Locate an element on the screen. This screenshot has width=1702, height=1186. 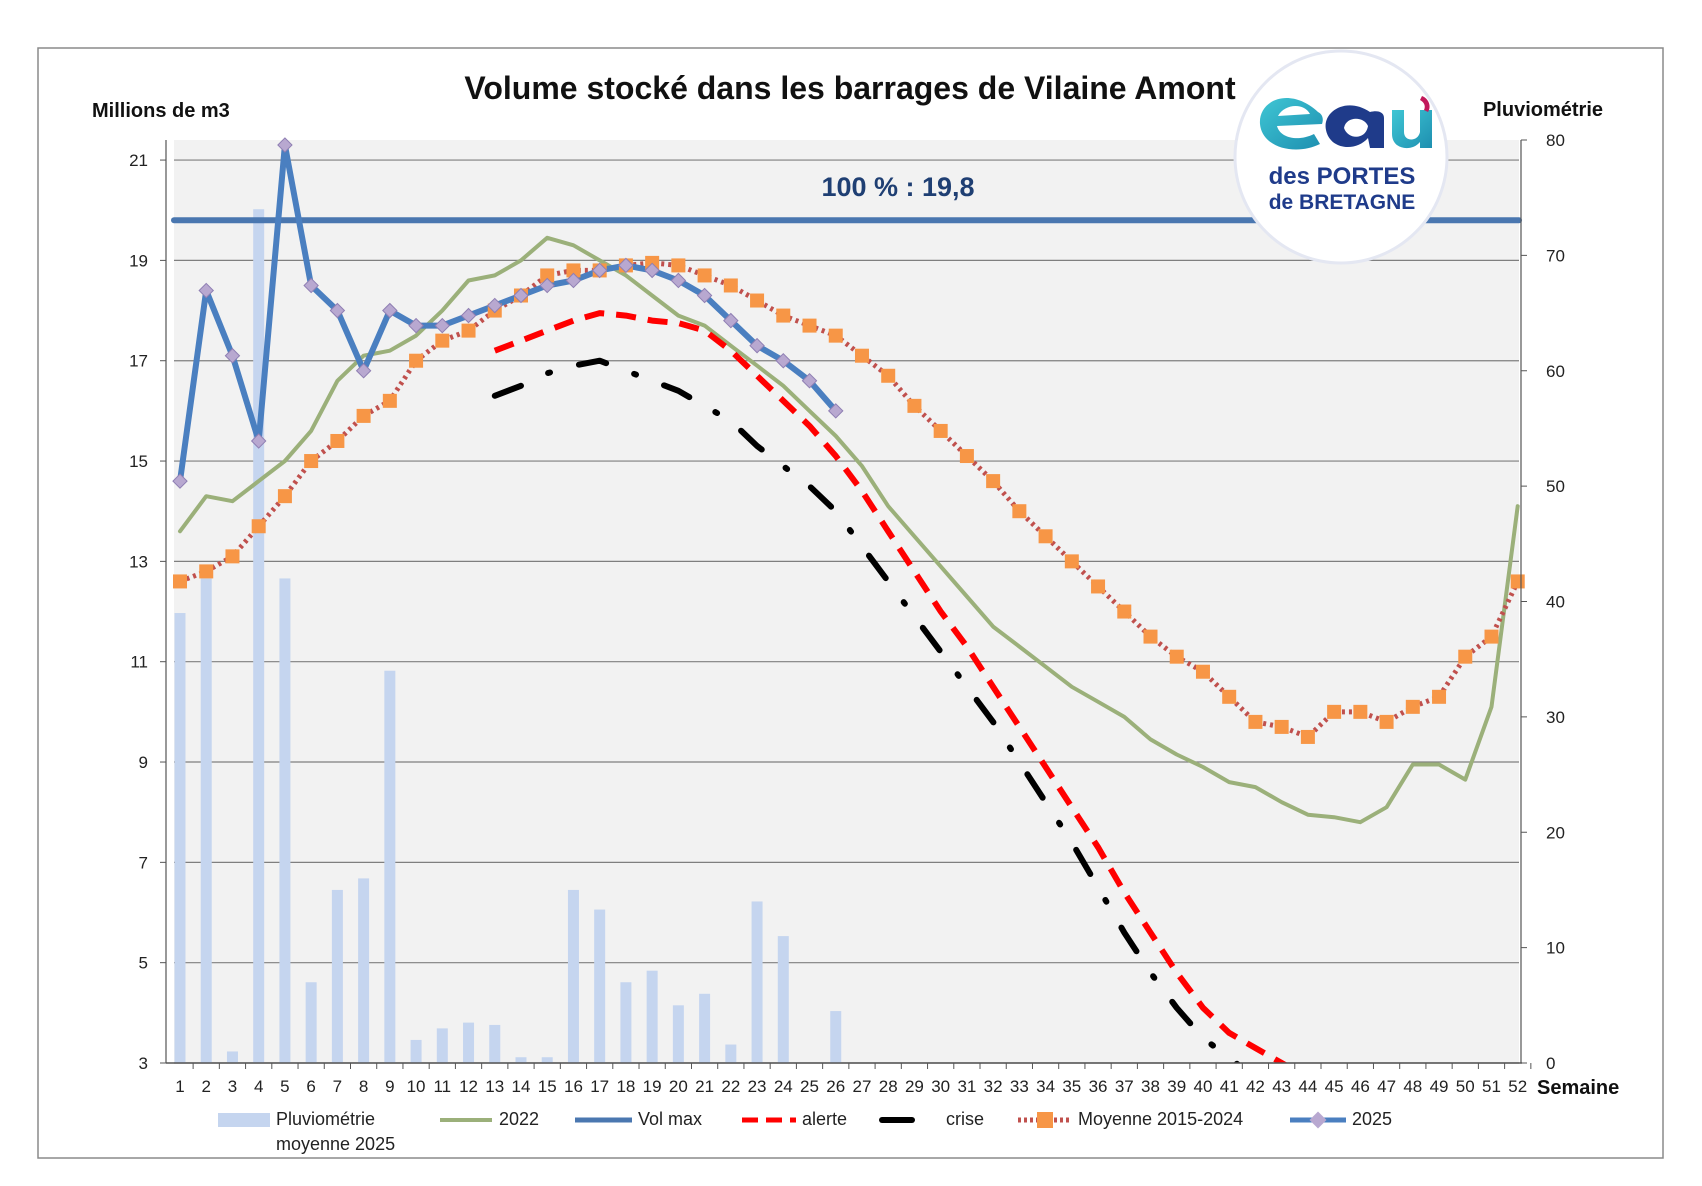
y-tick-label-9: 9 is located at coordinates (143, 762).